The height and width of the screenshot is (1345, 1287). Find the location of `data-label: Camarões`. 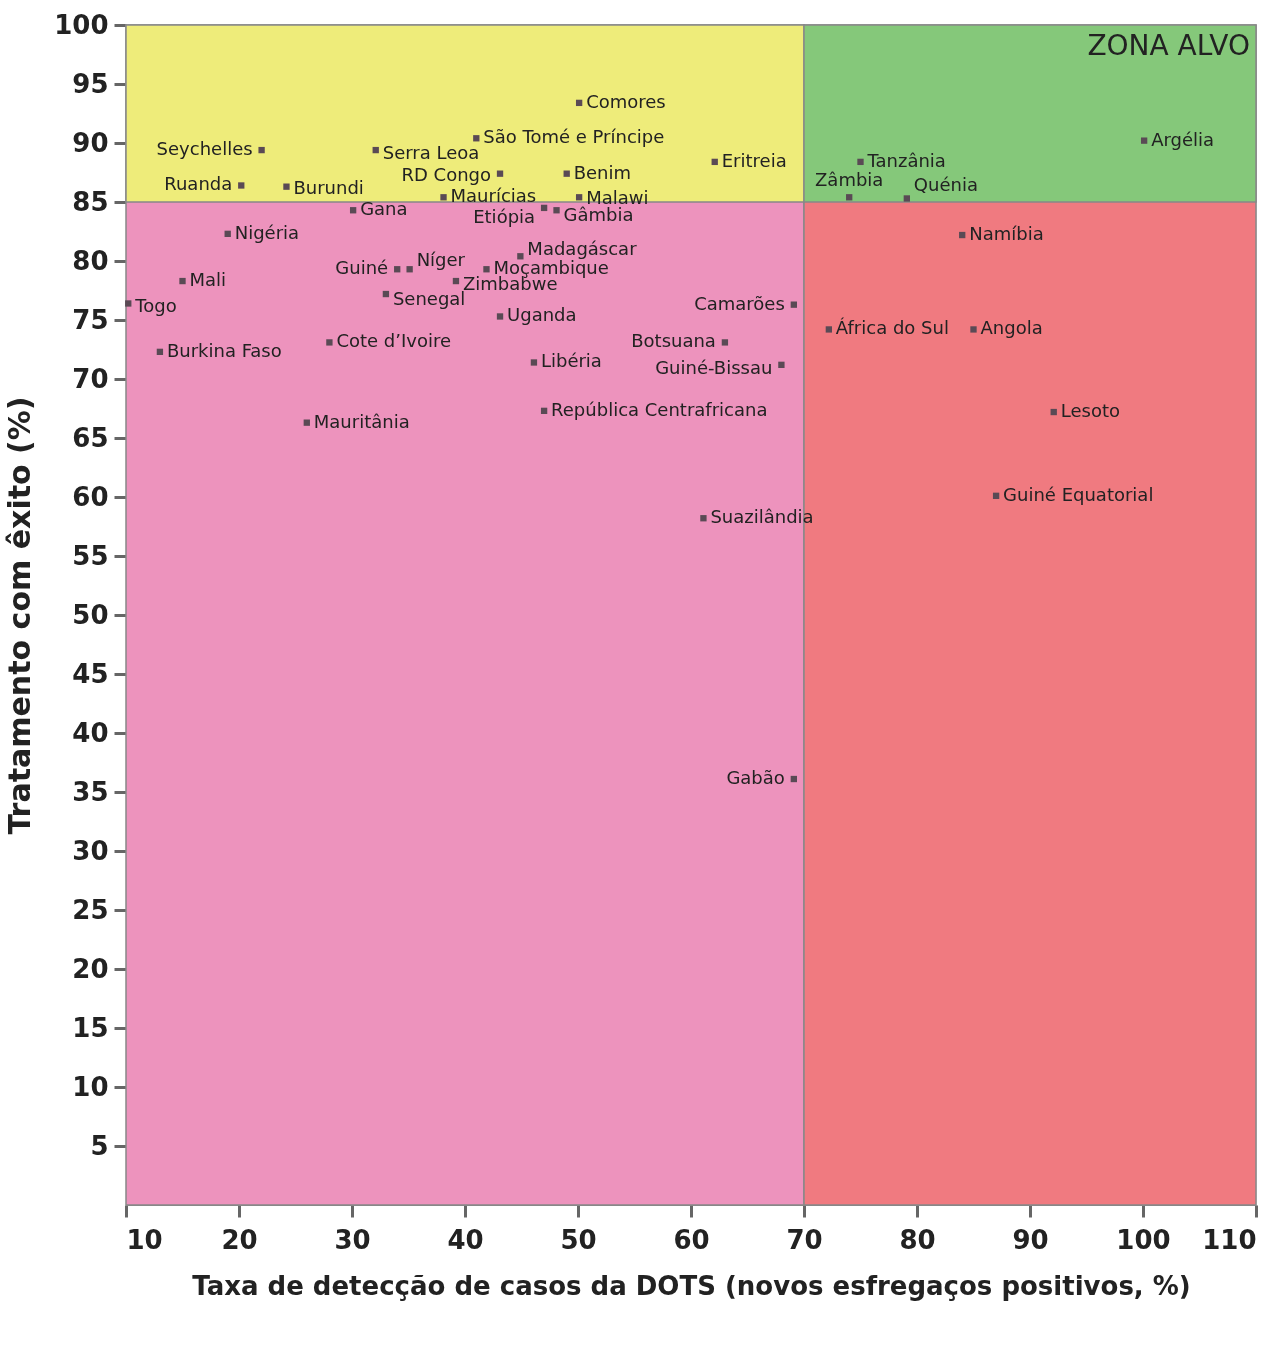

data-label: Camarões is located at coordinates (739, 303).